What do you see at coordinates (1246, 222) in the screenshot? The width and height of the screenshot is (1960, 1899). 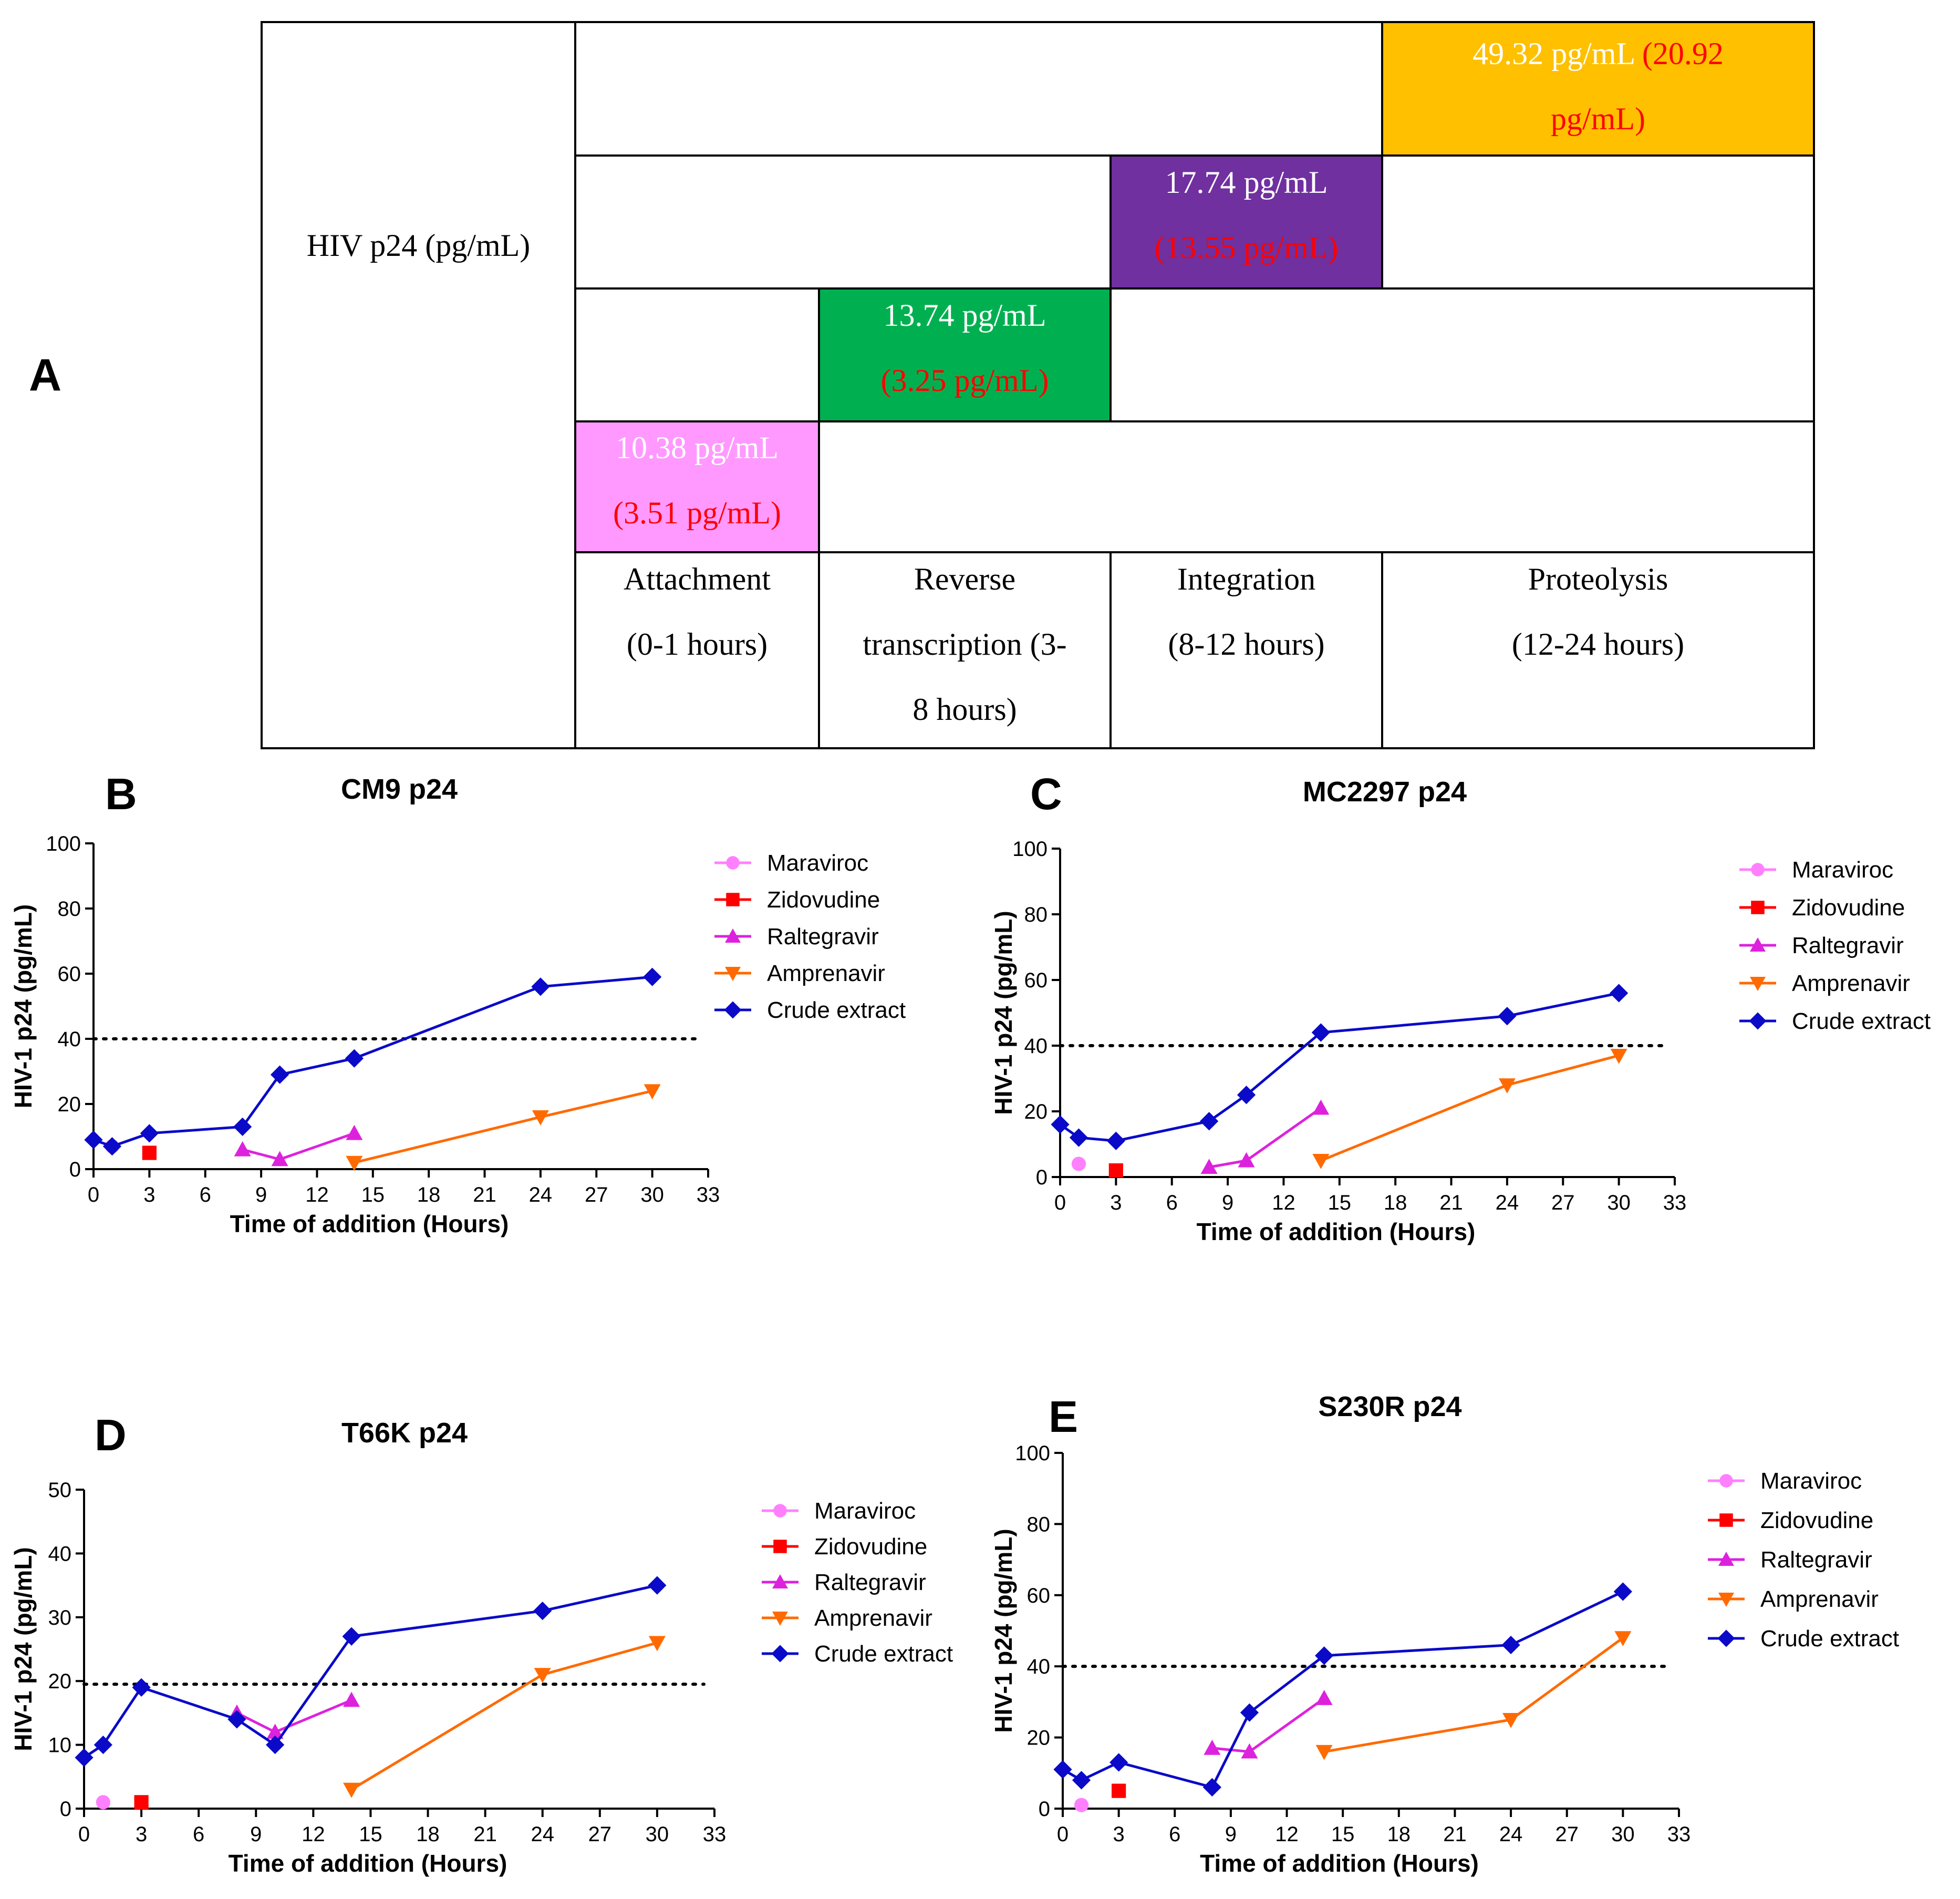 I see `integration-value-cell` at bounding box center [1246, 222].